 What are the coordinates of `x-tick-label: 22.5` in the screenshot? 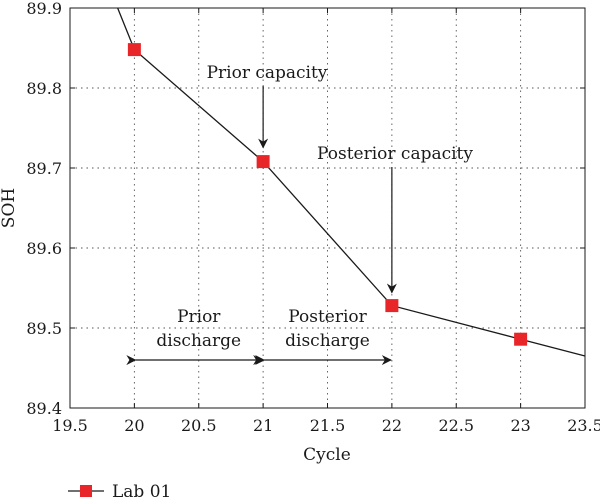 It's located at (456, 425).